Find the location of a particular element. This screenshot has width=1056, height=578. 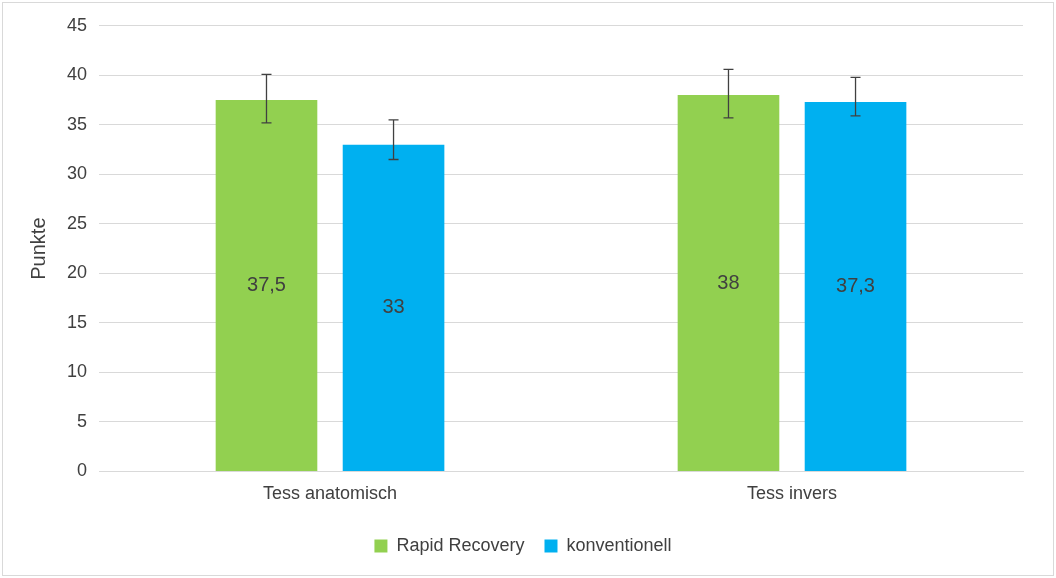

y-tick-label: 35 is located at coordinates (77, 123).